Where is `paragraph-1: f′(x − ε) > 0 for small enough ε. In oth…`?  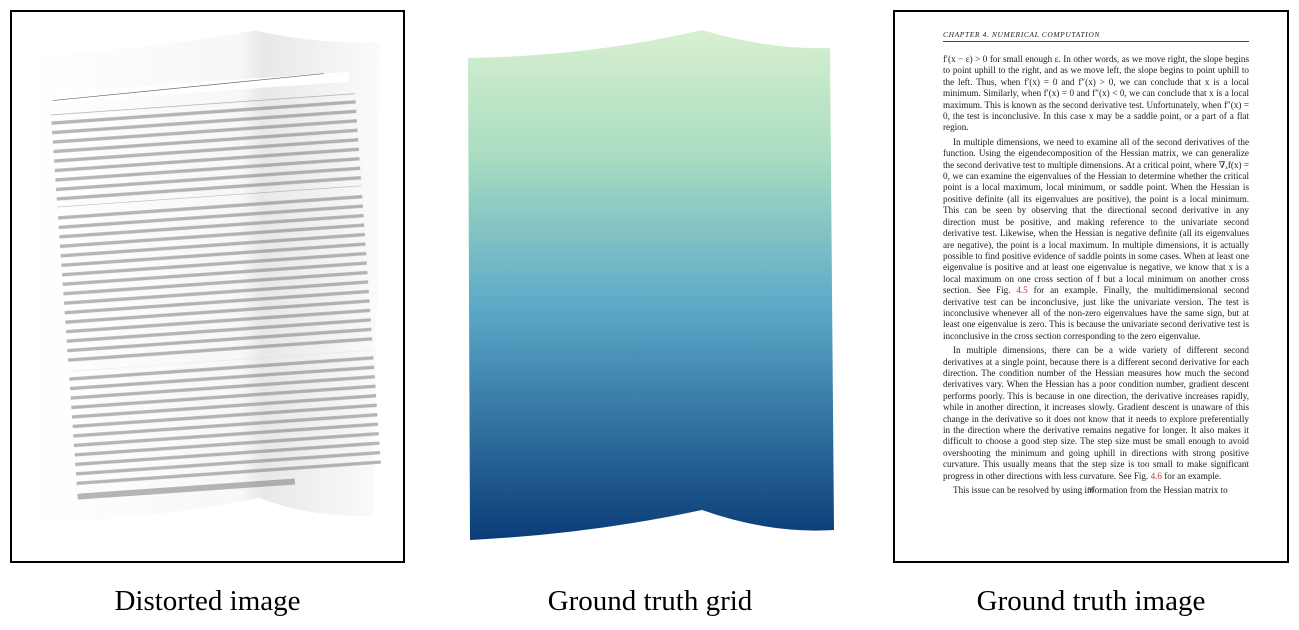 paragraph-1: f′(x − ε) > 0 for small enough ε. In oth… is located at coordinates (1096, 94).